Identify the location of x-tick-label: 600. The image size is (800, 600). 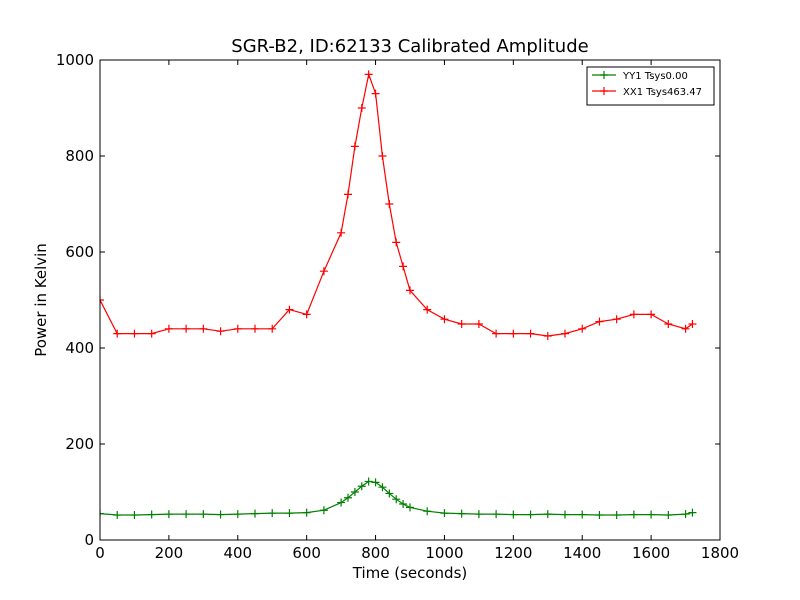
(306, 553).